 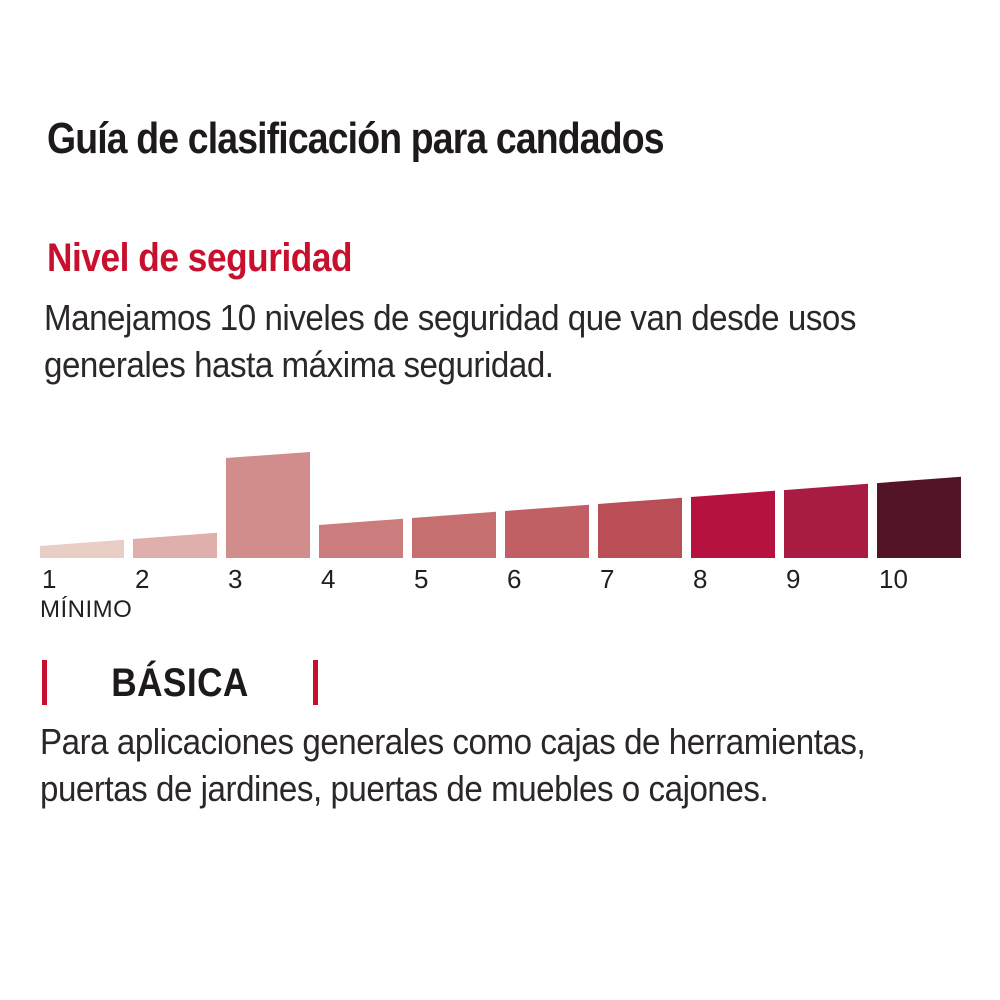 What do you see at coordinates (44, 682) in the screenshot?
I see `range-start-marker` at bounding box center [44, 682].